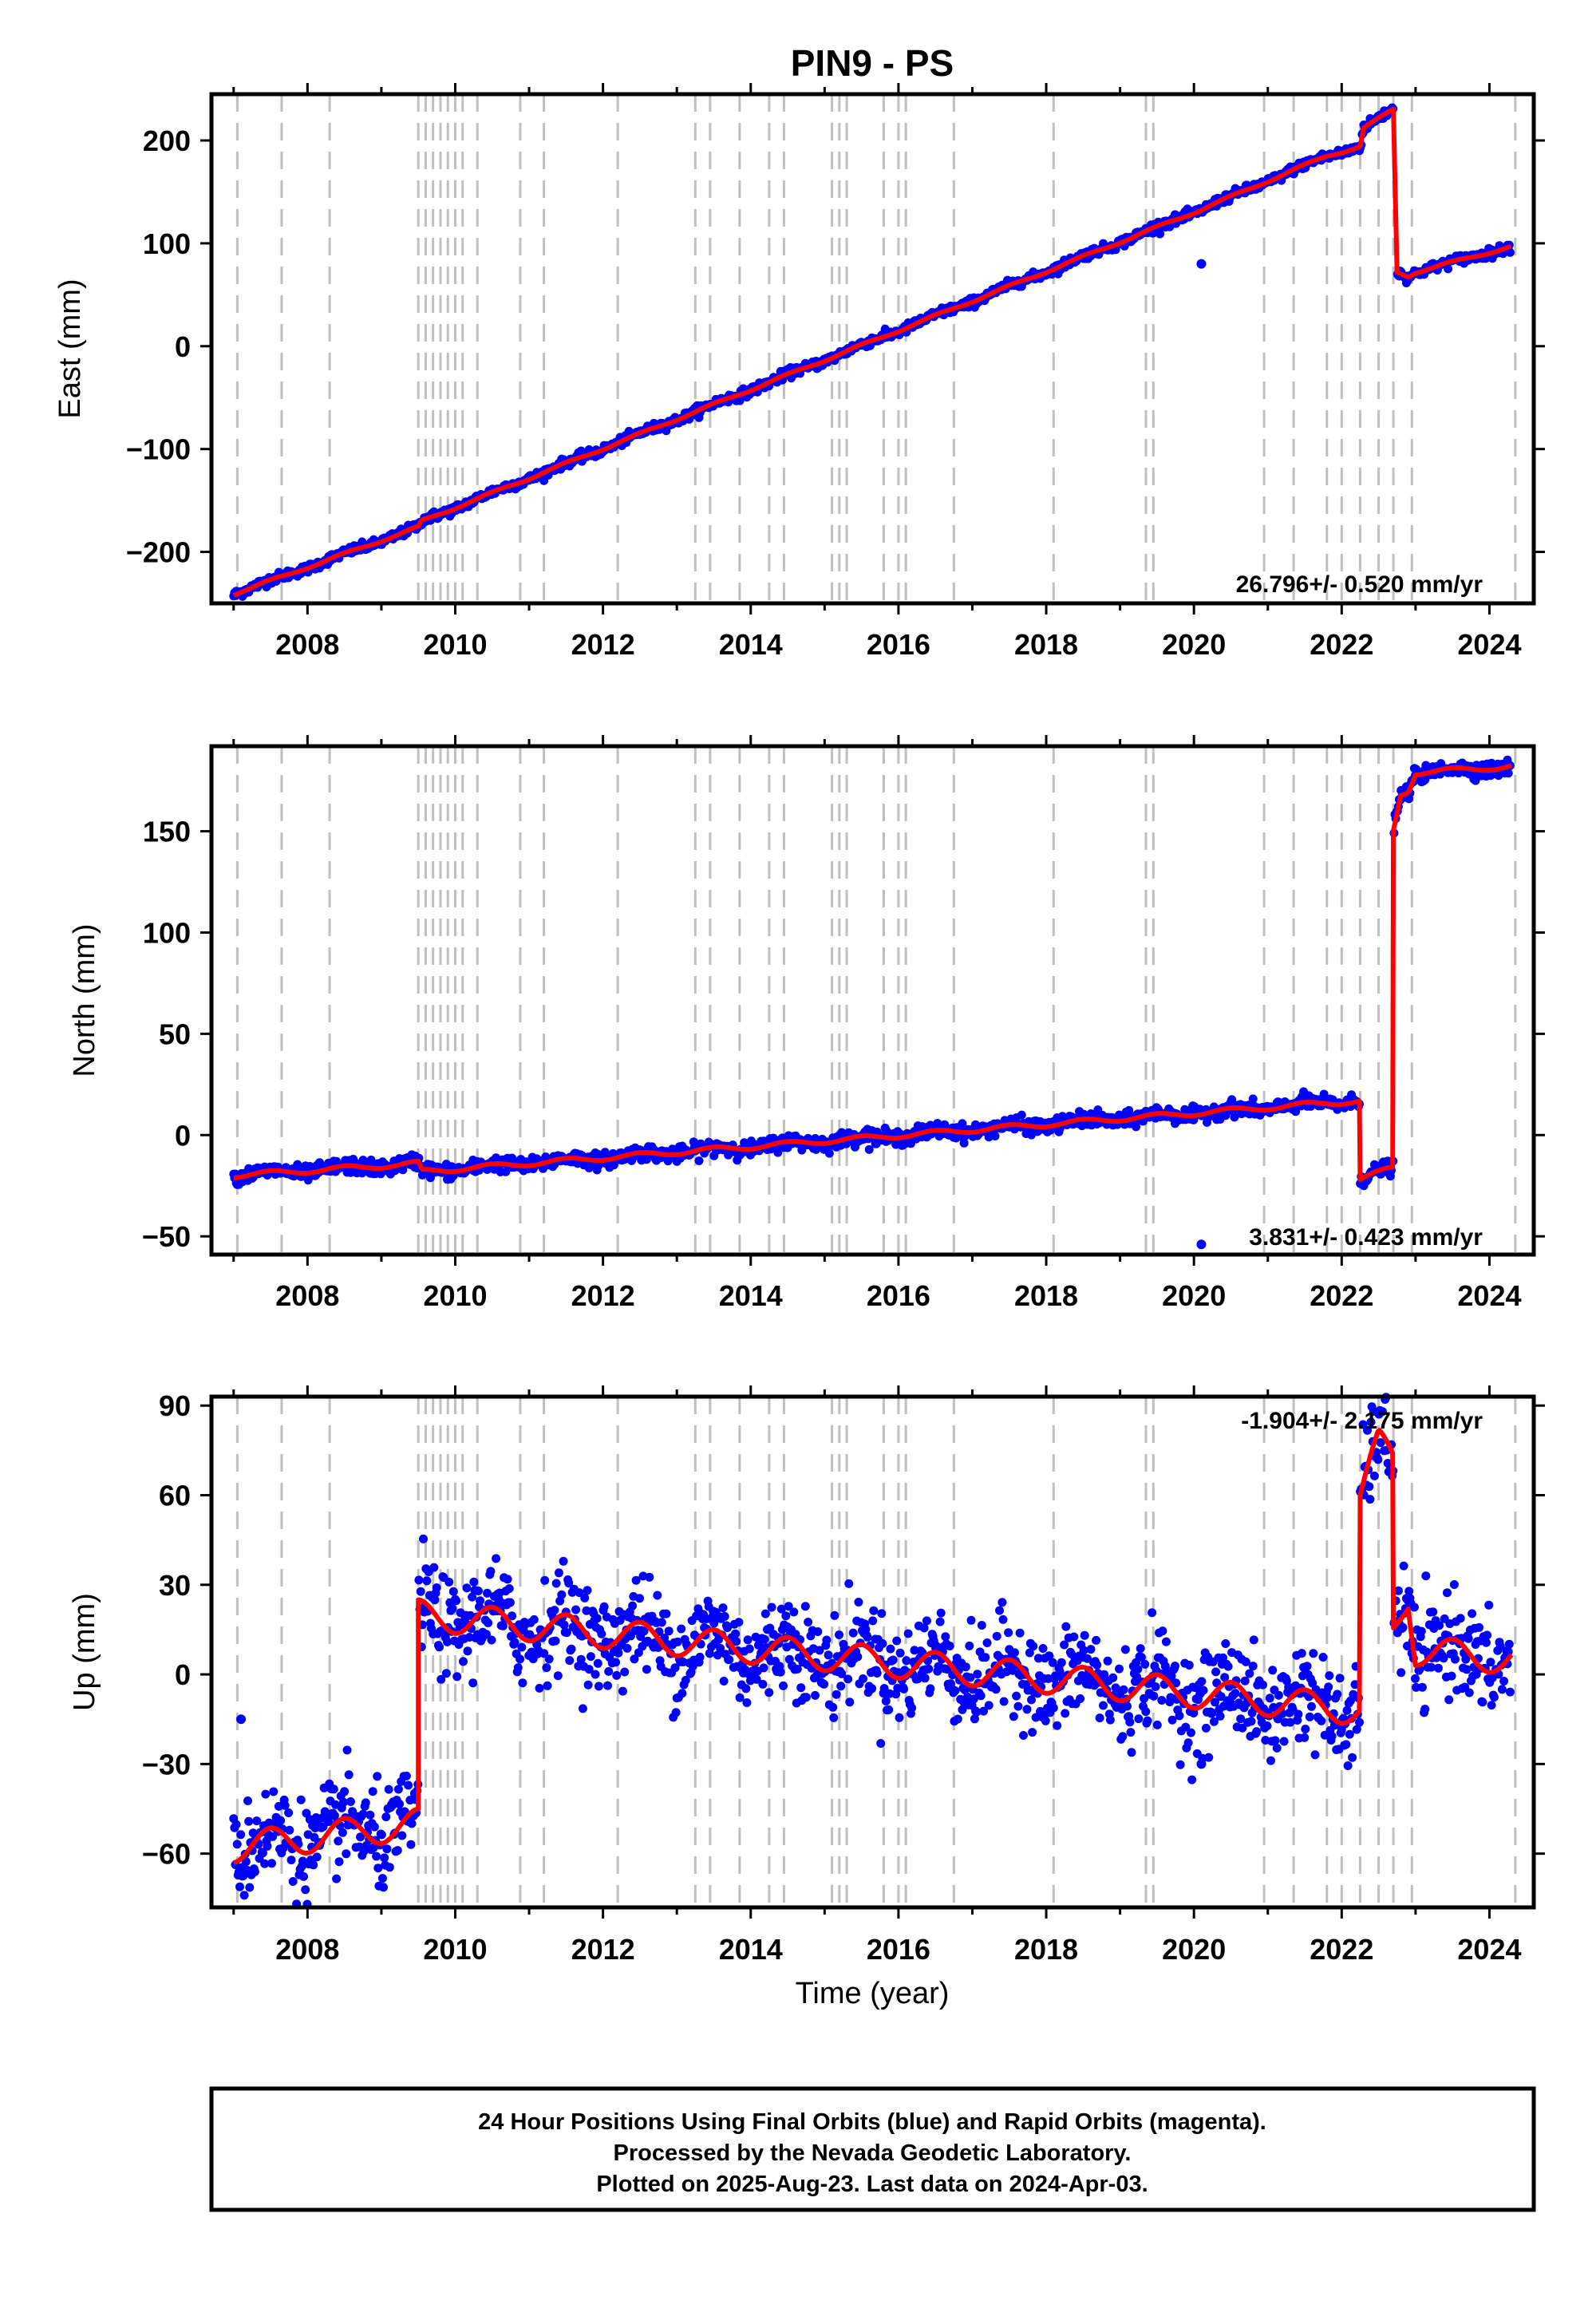  I want to click on x-tick-label: 2010, so click(455, 1295).